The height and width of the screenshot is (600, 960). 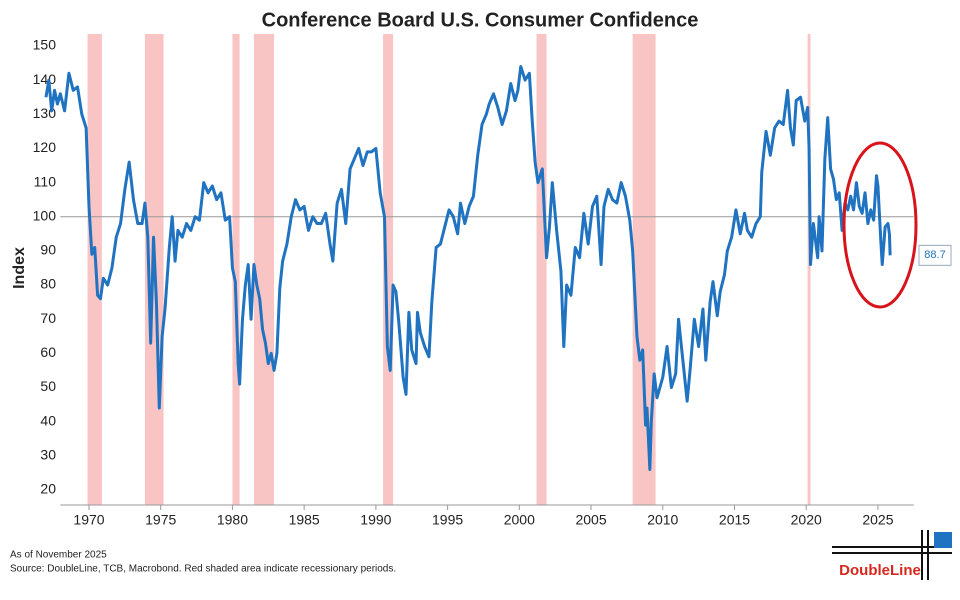 What do you see at coordinates (45, 45) in the screenshot?
I see `y-tick-label: 150` at bounding box center [45, 45].